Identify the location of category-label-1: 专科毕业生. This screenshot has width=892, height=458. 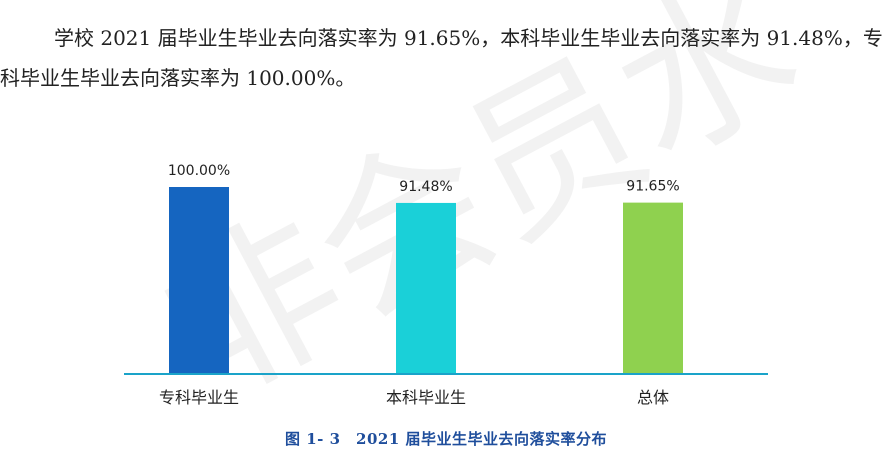
(199, 397).